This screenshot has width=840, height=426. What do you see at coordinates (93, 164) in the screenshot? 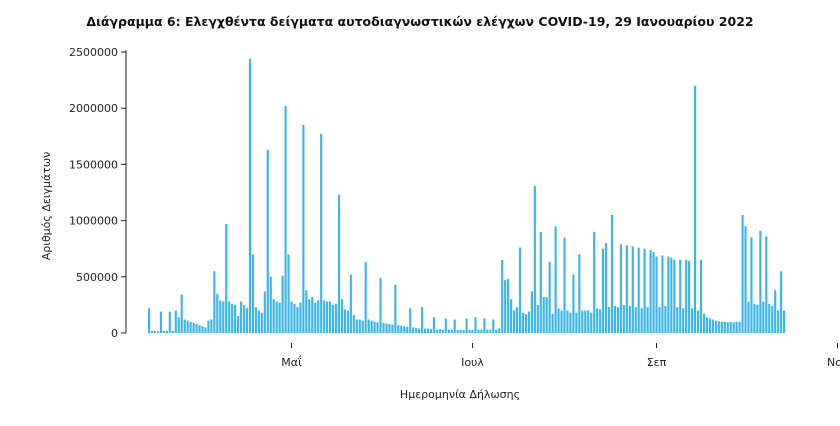
I see `y-tick-label: 1500000` at bounding box center [93, 164].